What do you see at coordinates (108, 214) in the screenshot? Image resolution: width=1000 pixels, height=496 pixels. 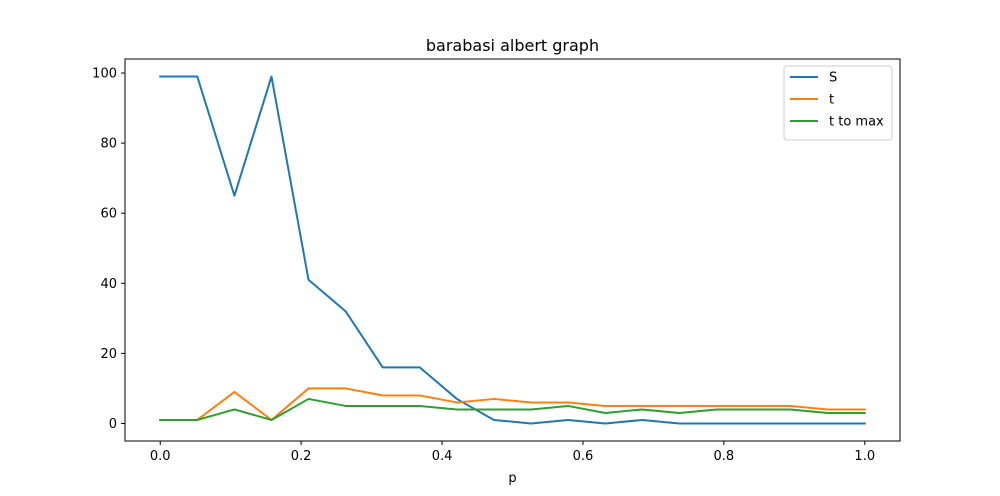 I see `y-tick-label: 60` at bounding box center [108, 214].